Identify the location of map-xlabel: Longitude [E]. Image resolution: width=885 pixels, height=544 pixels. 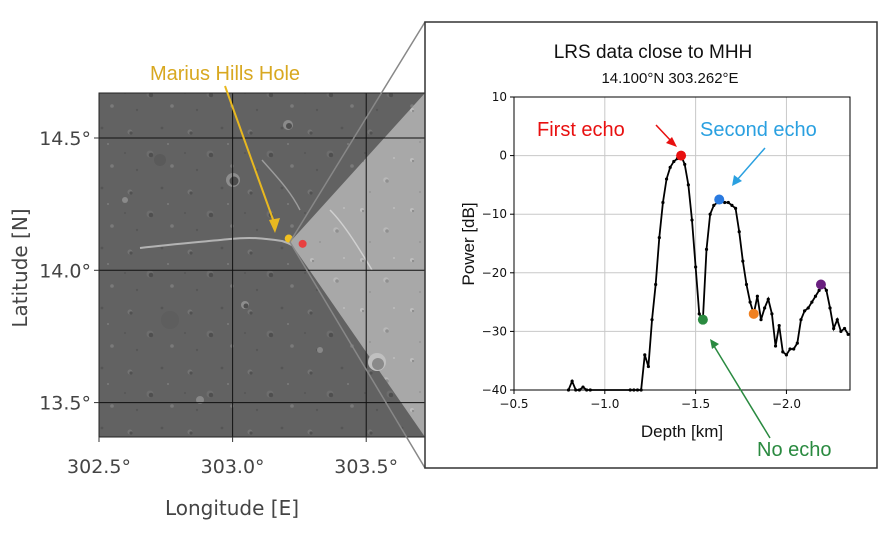
(232, 508).